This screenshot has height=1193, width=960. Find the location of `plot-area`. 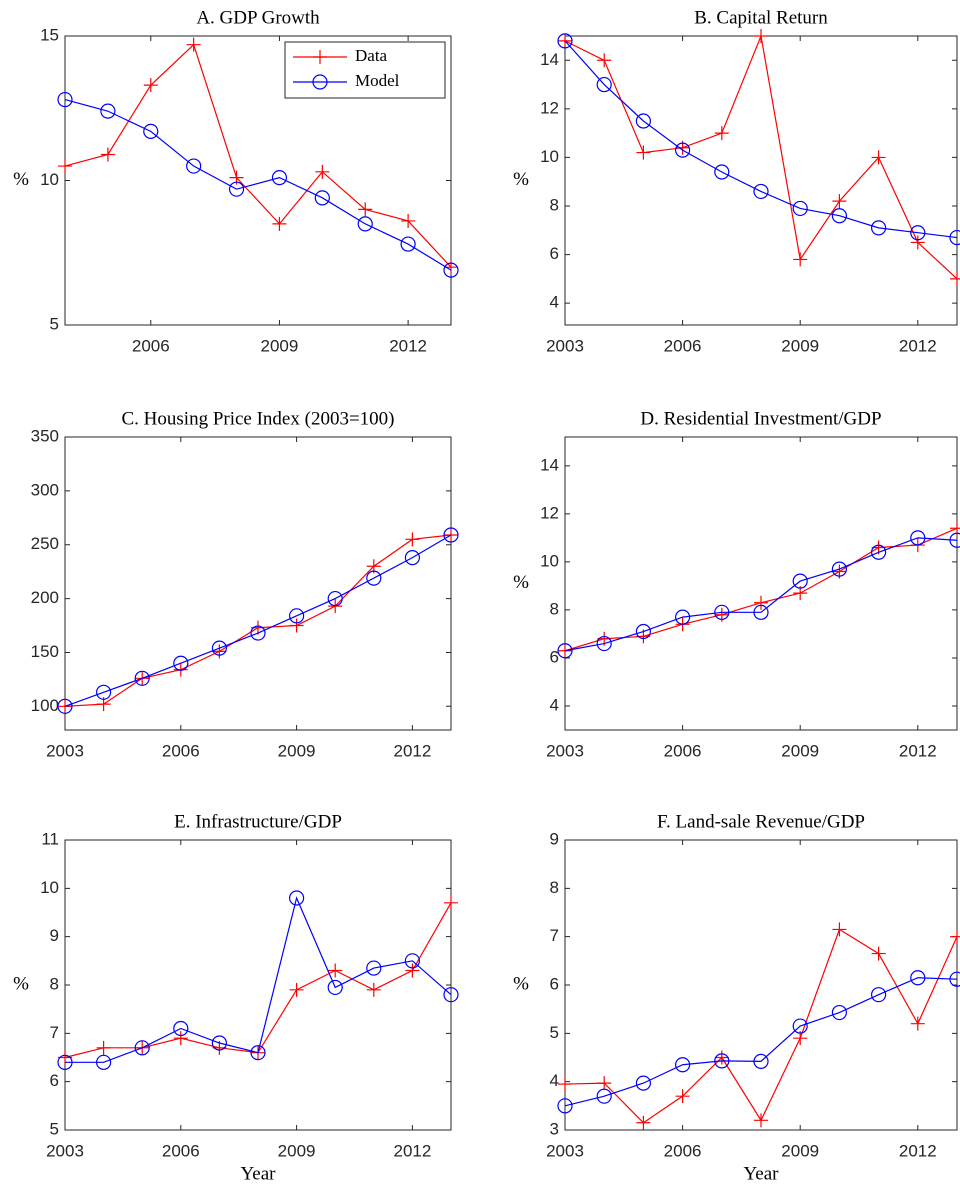

plot-area is located at coordinates (258, 583).